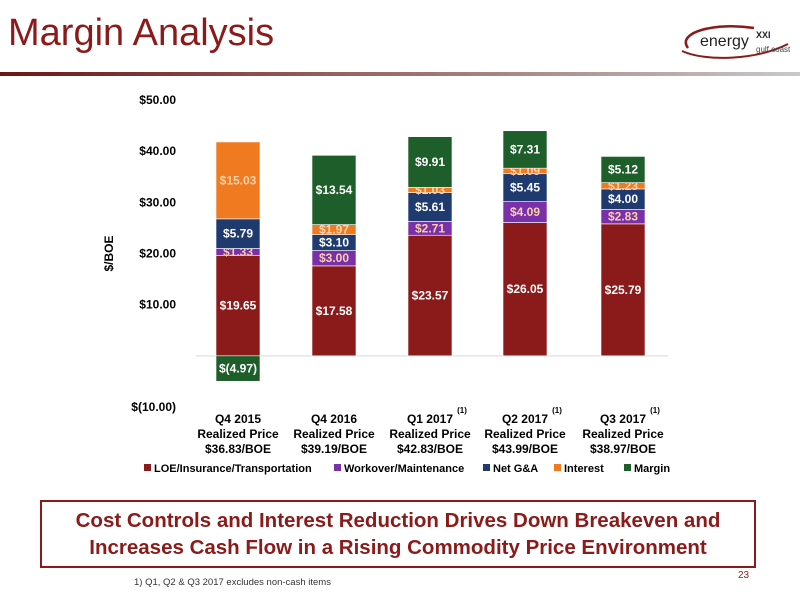 This screenshot has width=800, height=600. Describe the element at coordinates (157, 254) in the screenshot. I see `y-tick-label: $20.00` at that location.